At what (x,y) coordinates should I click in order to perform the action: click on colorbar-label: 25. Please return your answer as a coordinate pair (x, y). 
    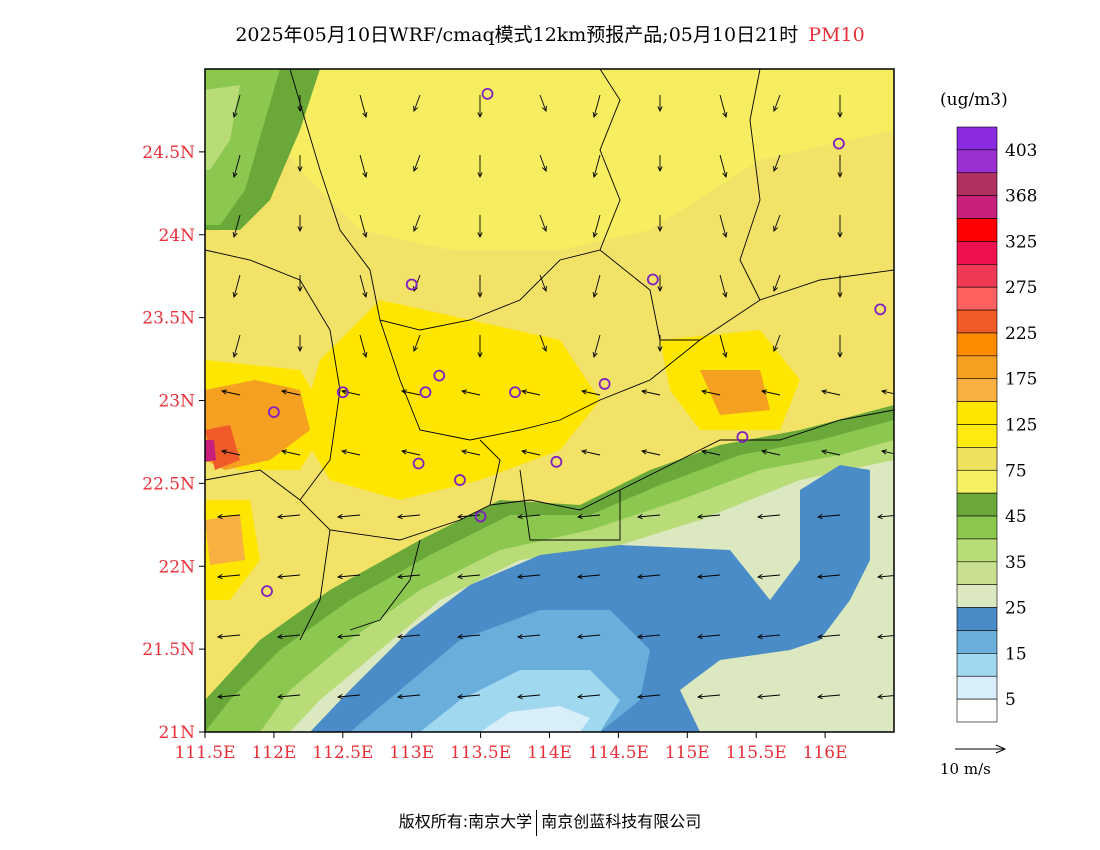
    Looking at the image, I should click on (1016, 609).